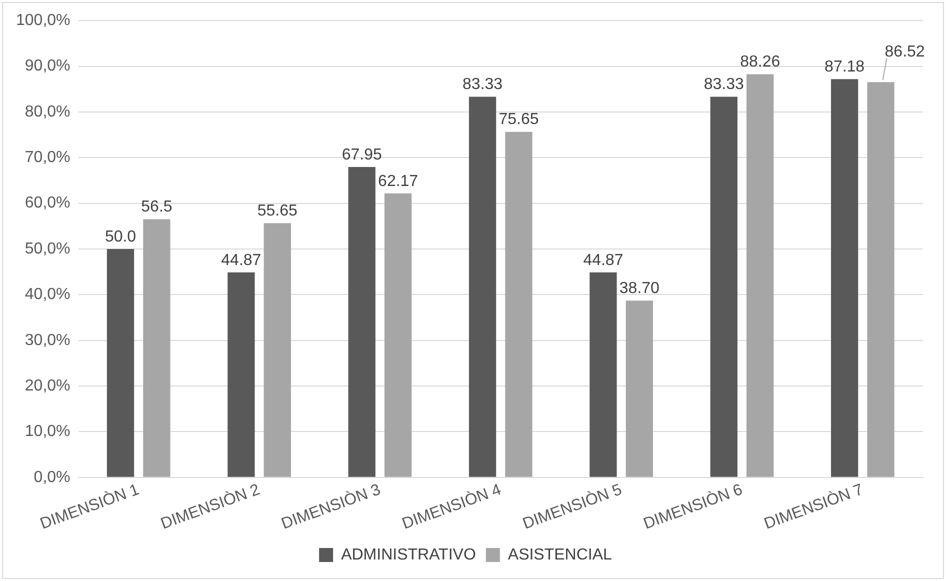 The image size is (946, 581). I want to click on y-tick-label: 30,0%, so click(47, 340).